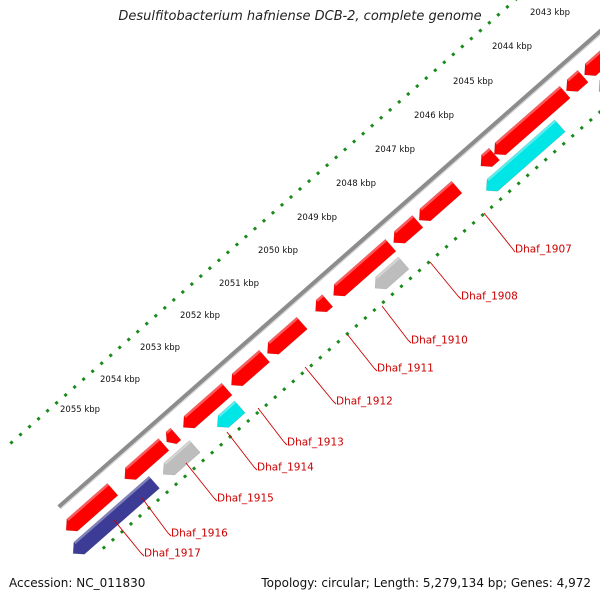  I want to click on gene-label: Dhaf_1916, so click(199, 534).